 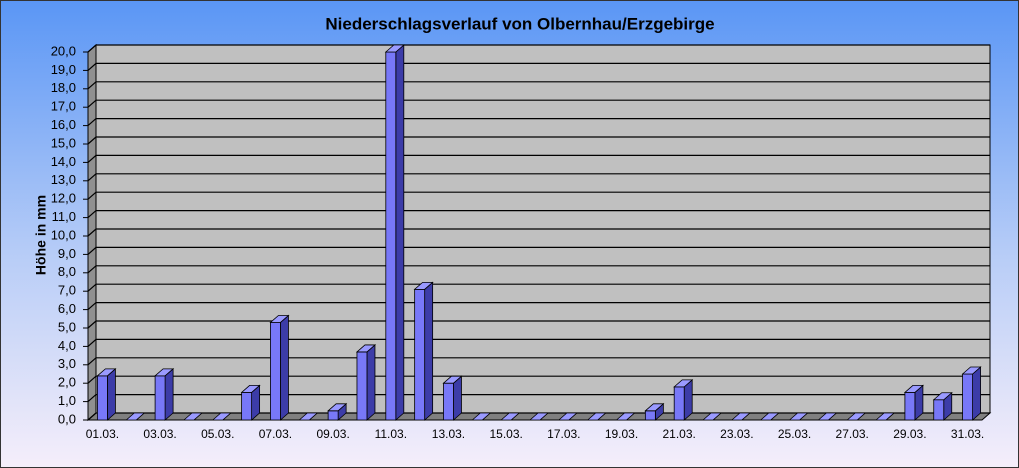 I want to click on y-tick-label: 8,0, so click(x=67, y=271).